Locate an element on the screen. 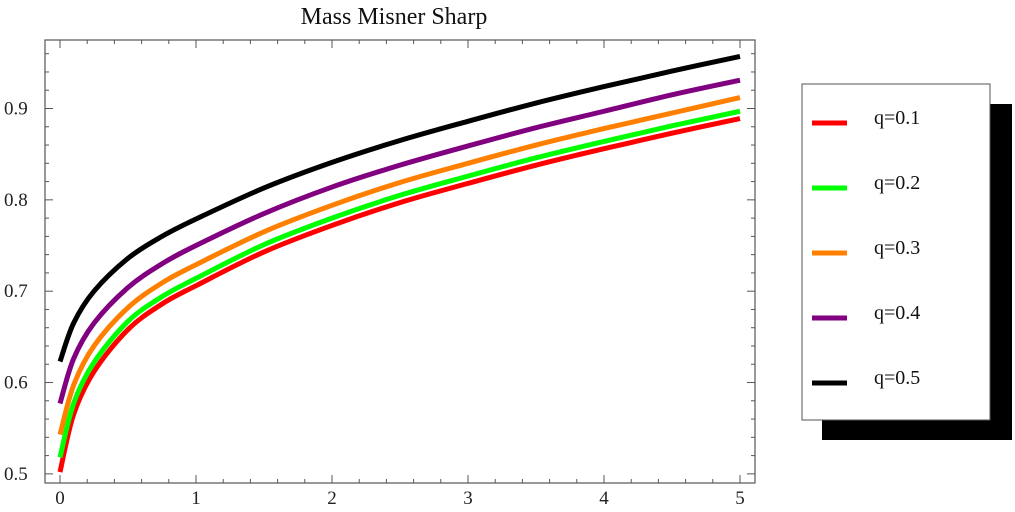 The image size is (1015, 512). x-tick-label: 2 is located at coordinates (332, 498).